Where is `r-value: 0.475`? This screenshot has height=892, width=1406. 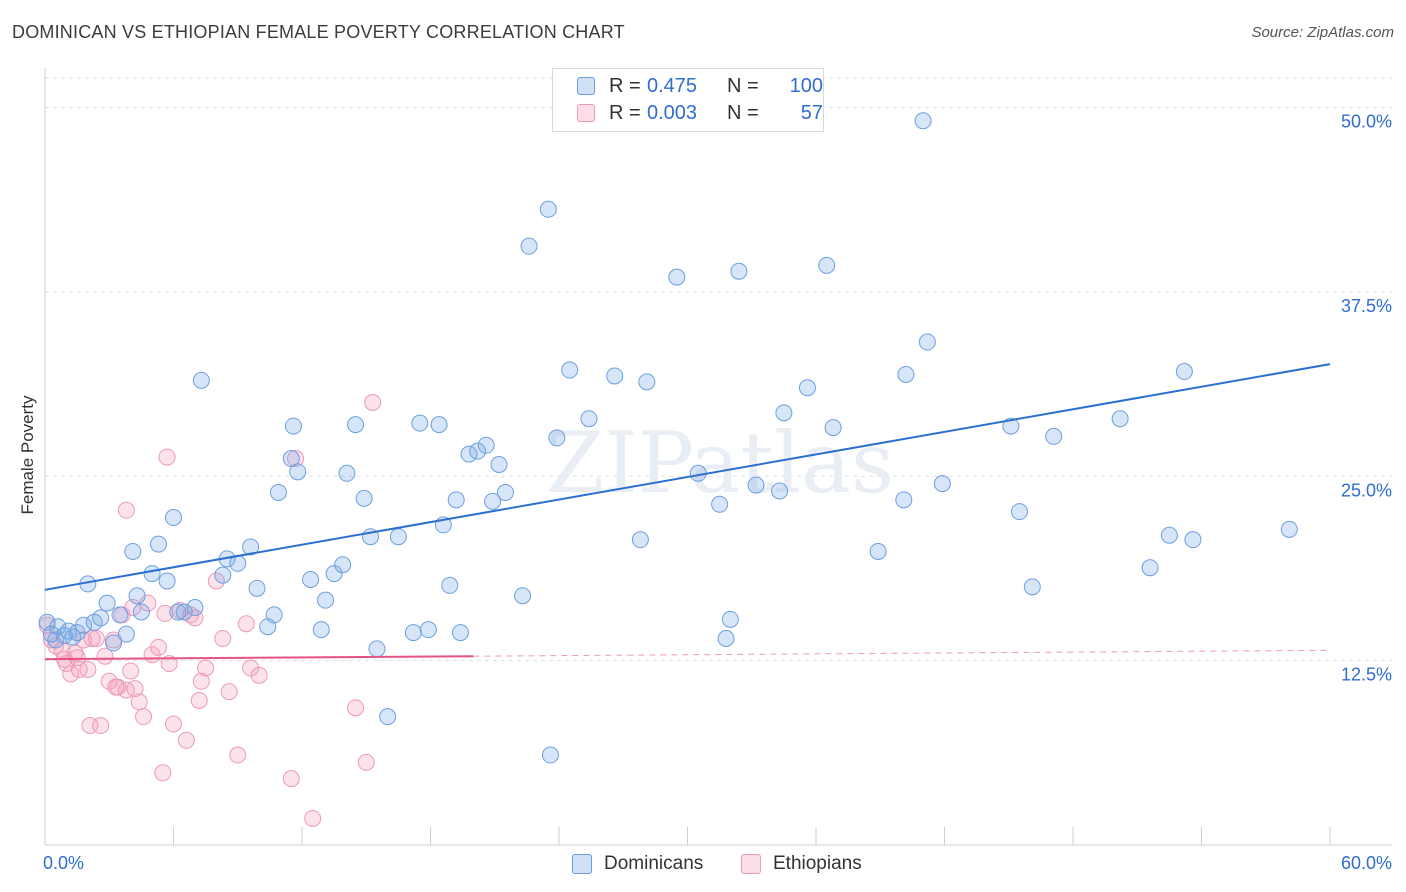
r-value: 0.475 is located at coordinates (672, 86).